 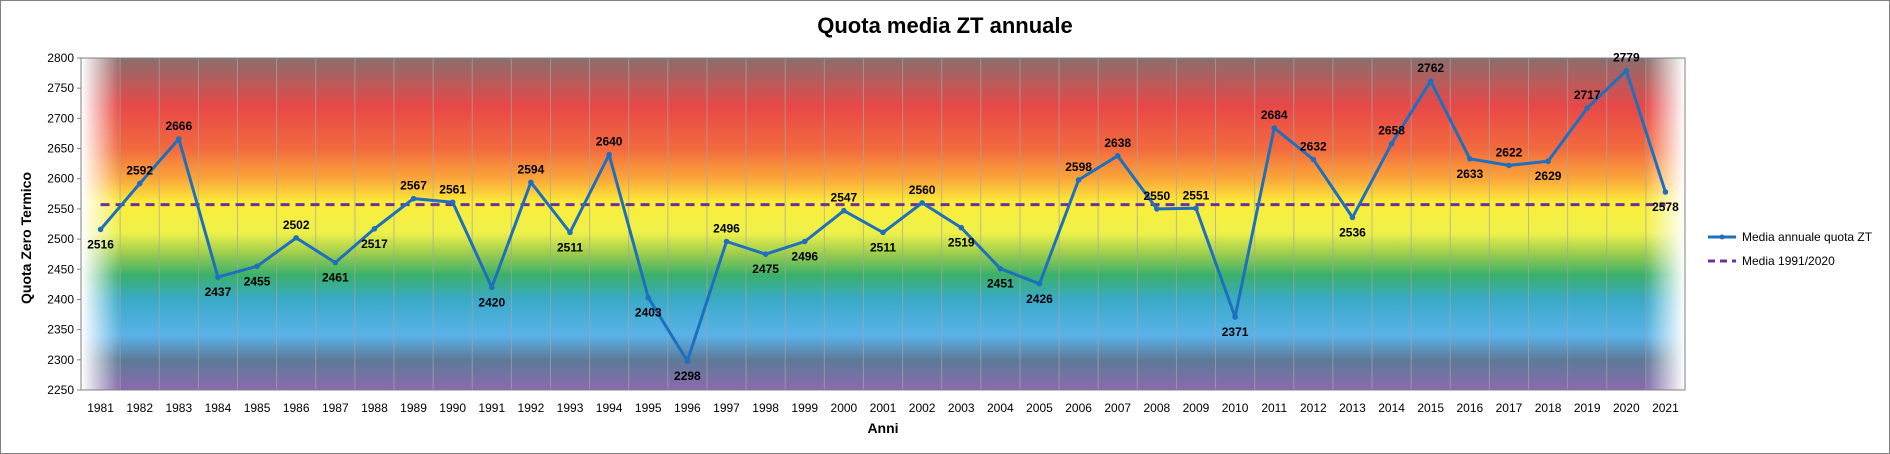 I want to click on x-tick-label: 2009, so click(x=1196, y=408).